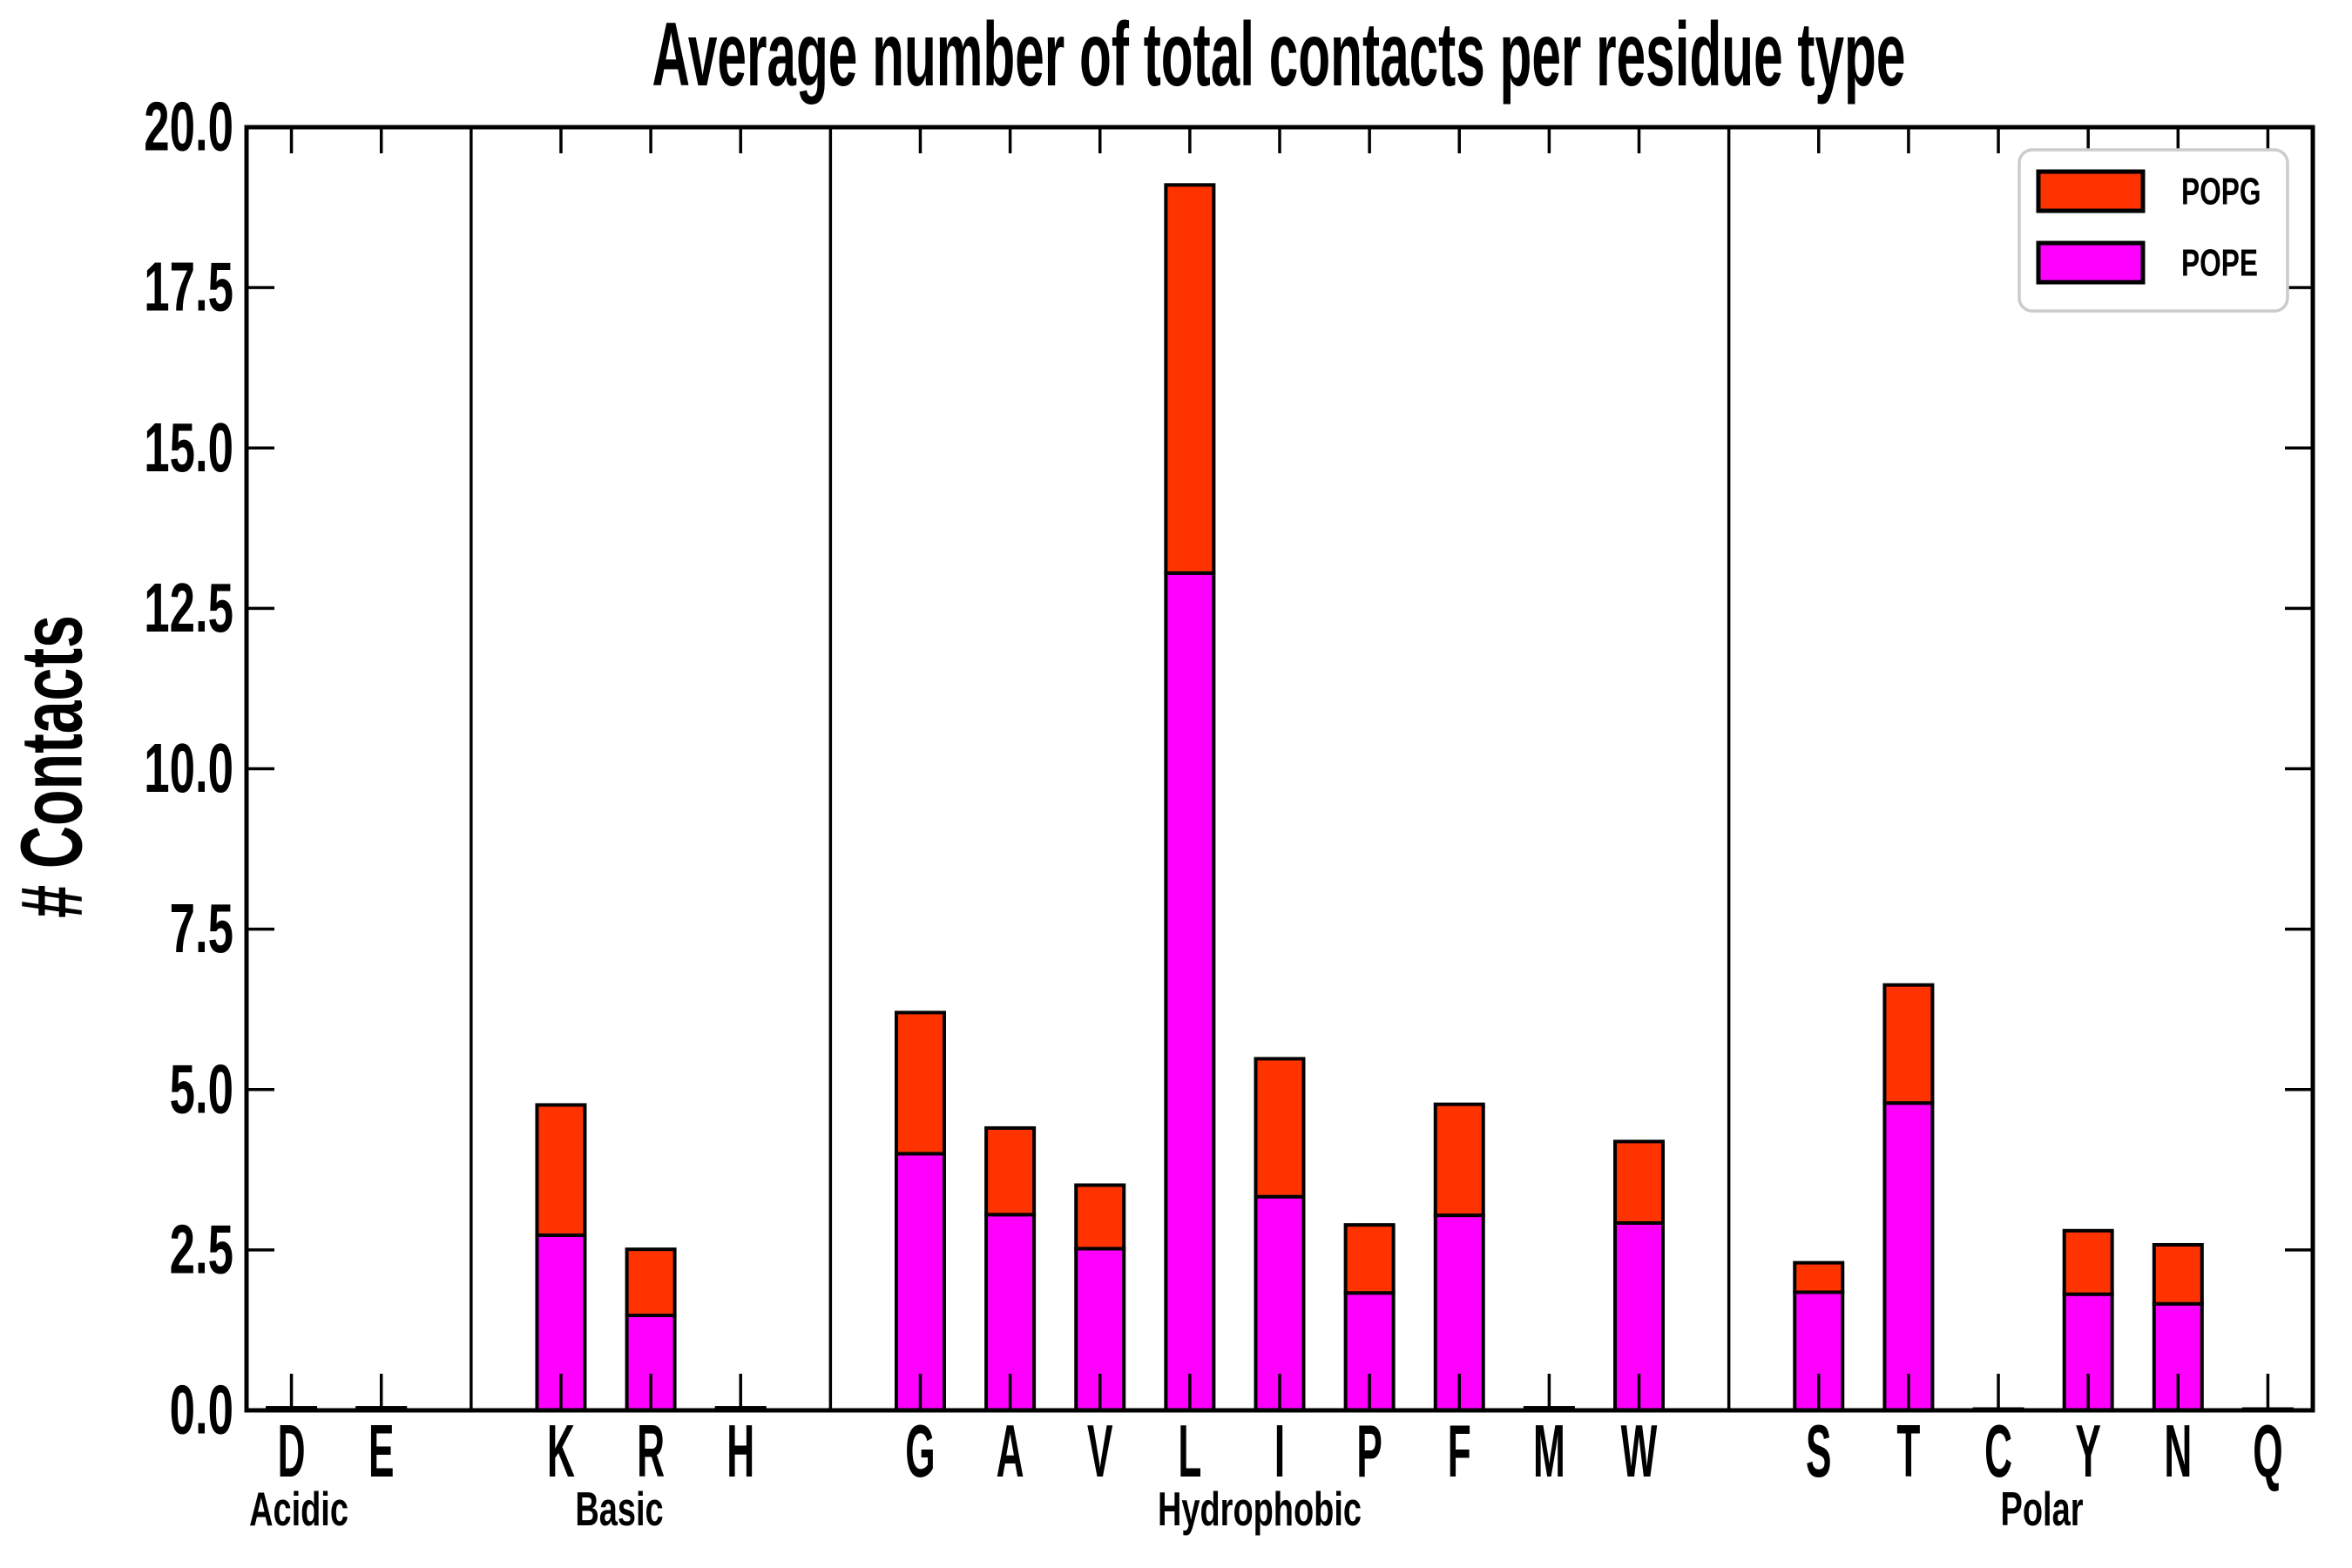 The height and width of the screenshot is (1568, 2352). What do you see at coordinates (1190, 379) in the screenshot?
I see `bar-L-popg` at bounding box center [1190, 379].